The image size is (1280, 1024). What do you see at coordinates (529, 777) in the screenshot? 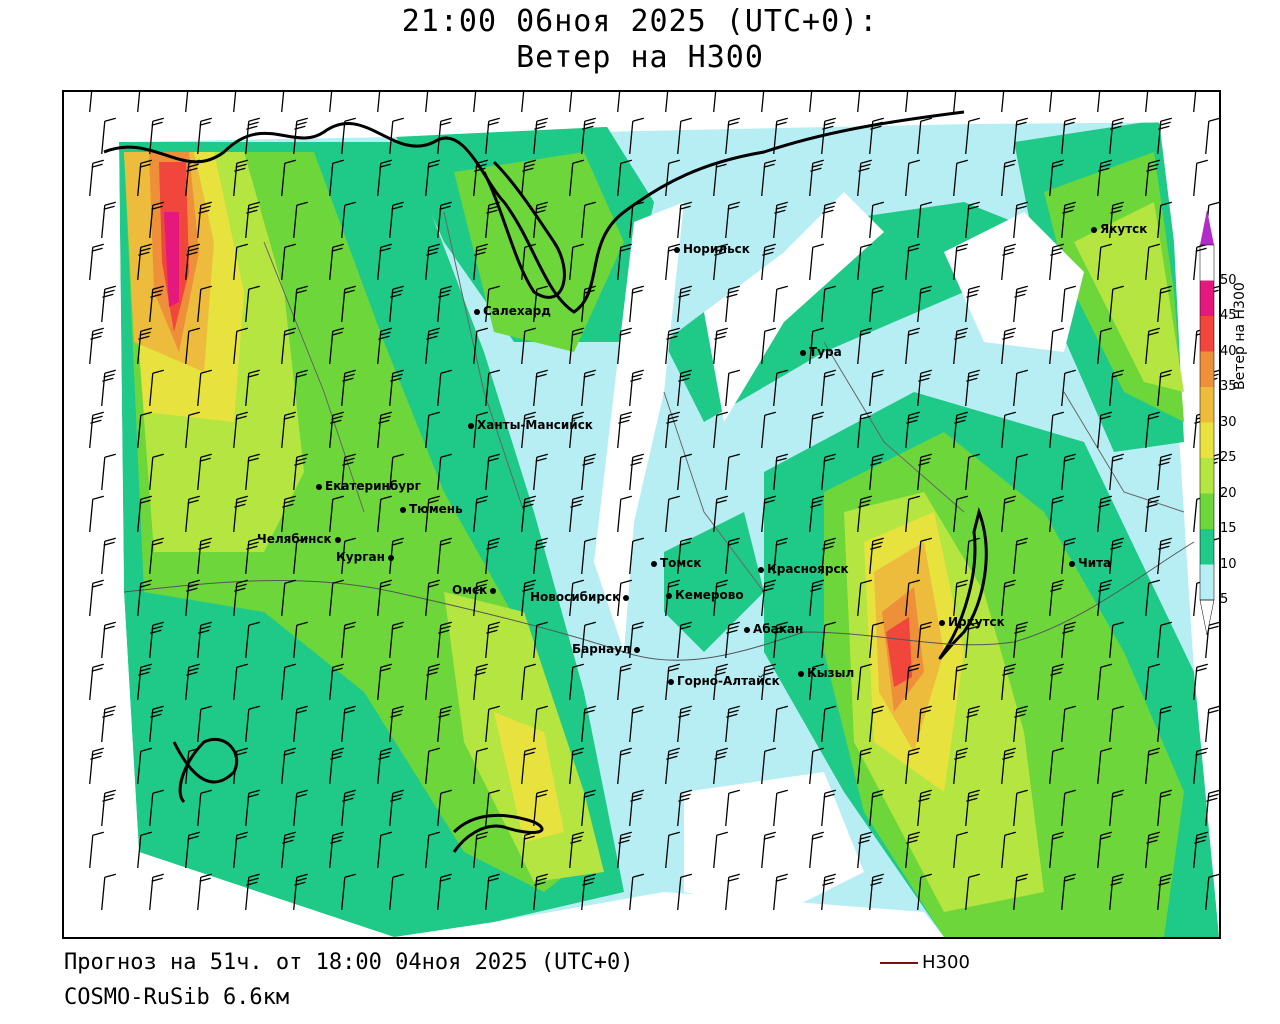
I see `lorange-center` at bounding box center [529, 777].